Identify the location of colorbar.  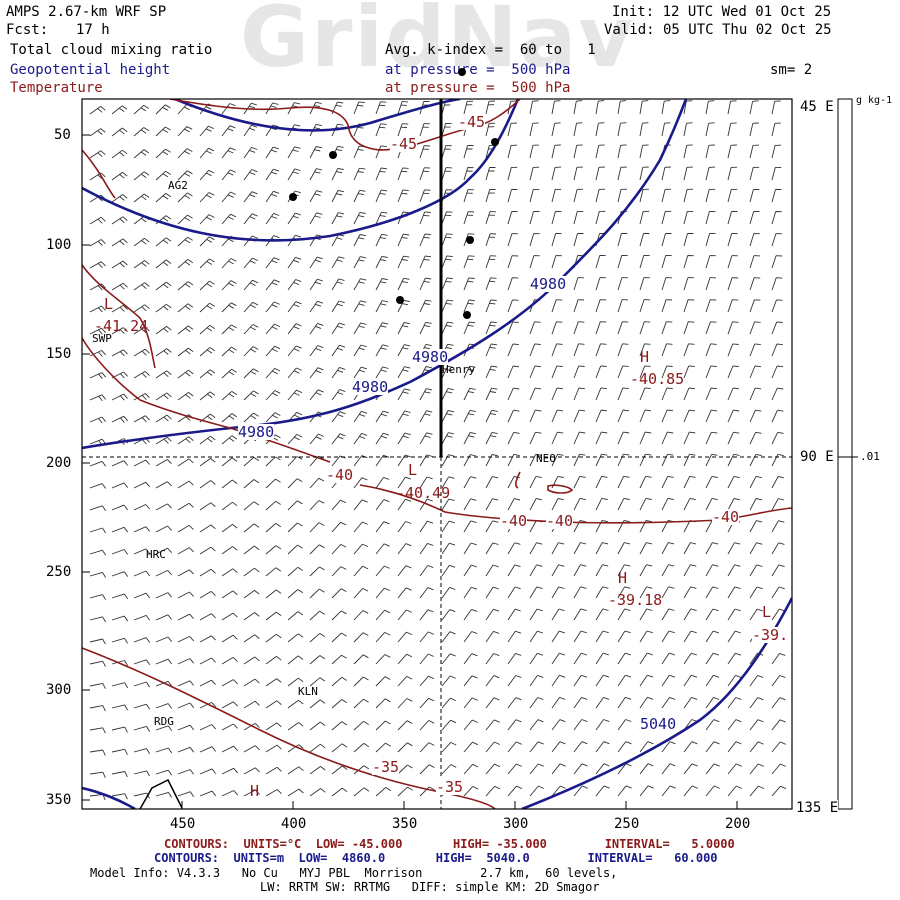
(847, 454).